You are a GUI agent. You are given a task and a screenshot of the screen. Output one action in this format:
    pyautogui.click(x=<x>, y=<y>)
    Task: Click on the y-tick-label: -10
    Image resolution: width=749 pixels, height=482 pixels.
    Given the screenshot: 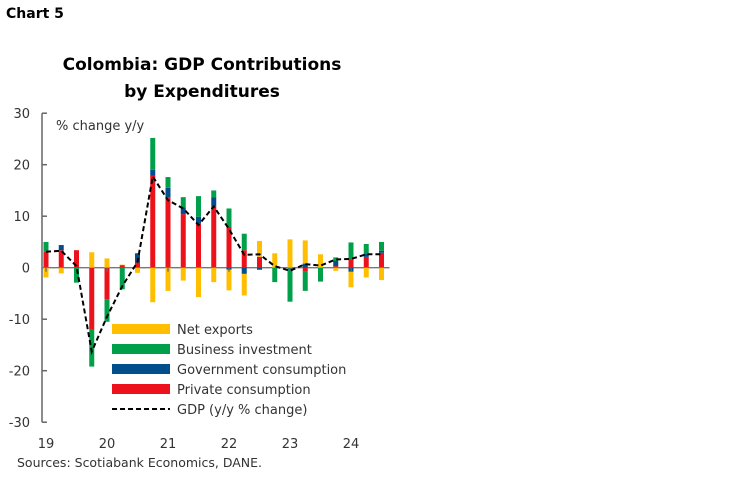 What is the action you would take?
    pyautogui.click(x=19, y=320)
    